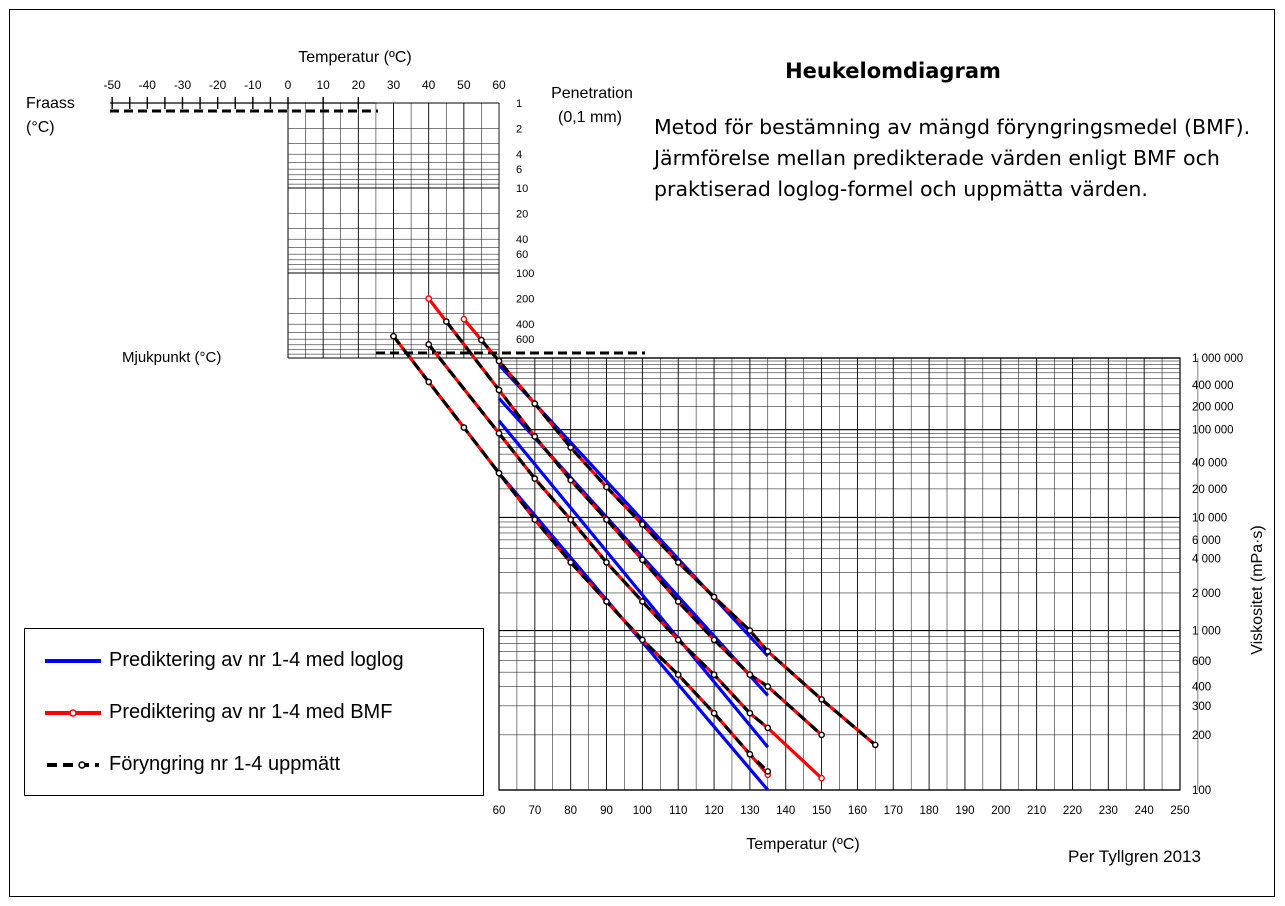 This screenshot has height=906, width=1285. What do you see at coordinates (633, 584) in the screenshot?
I see `series-line-blue` at bounding box center [633, 584].